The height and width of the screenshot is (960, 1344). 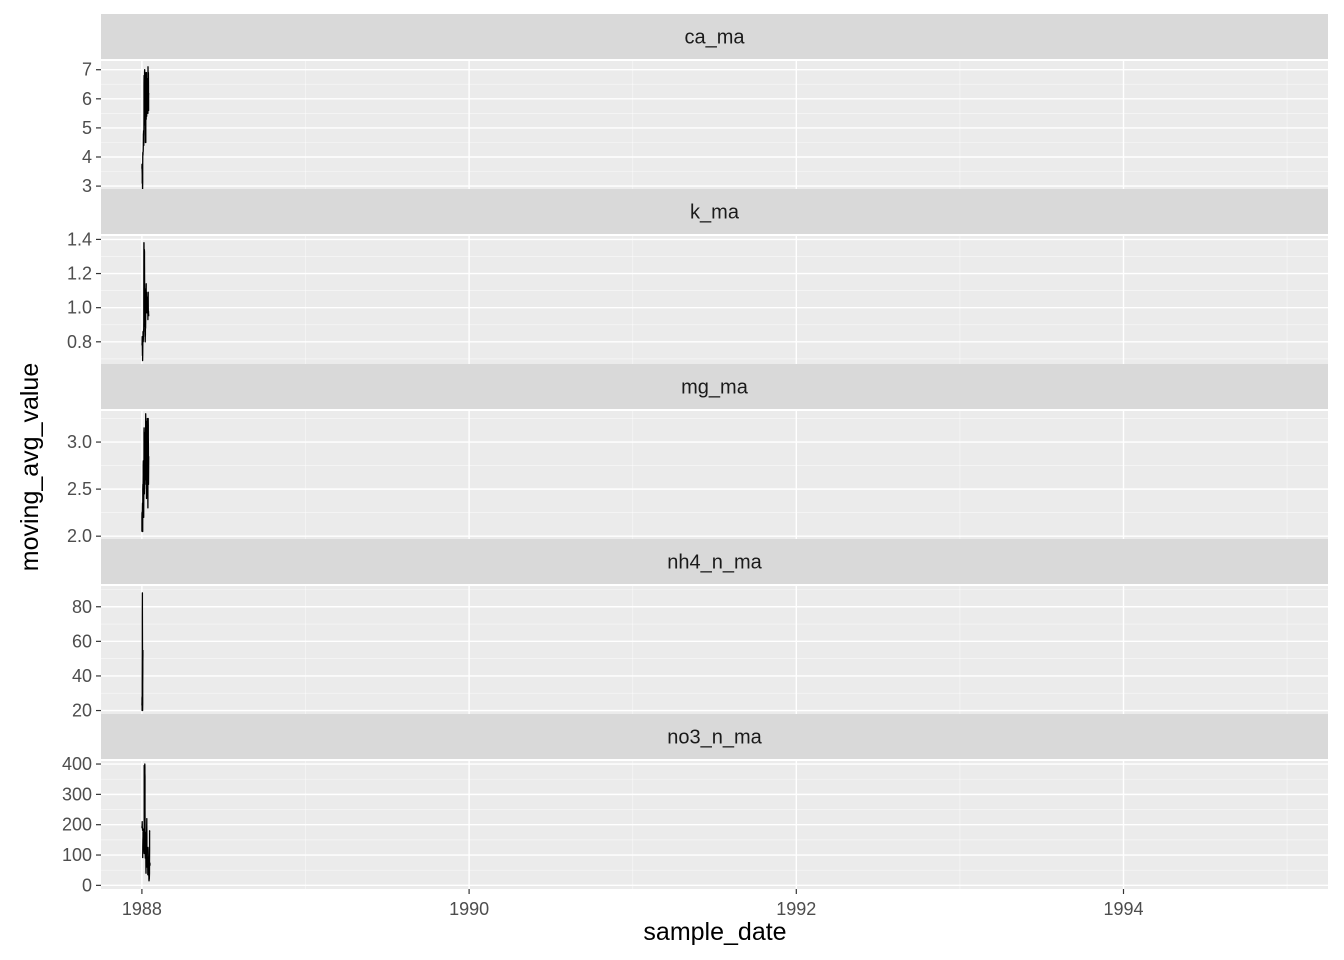 I want to click on y-tick-label: 200, so click(x=77, y=825).